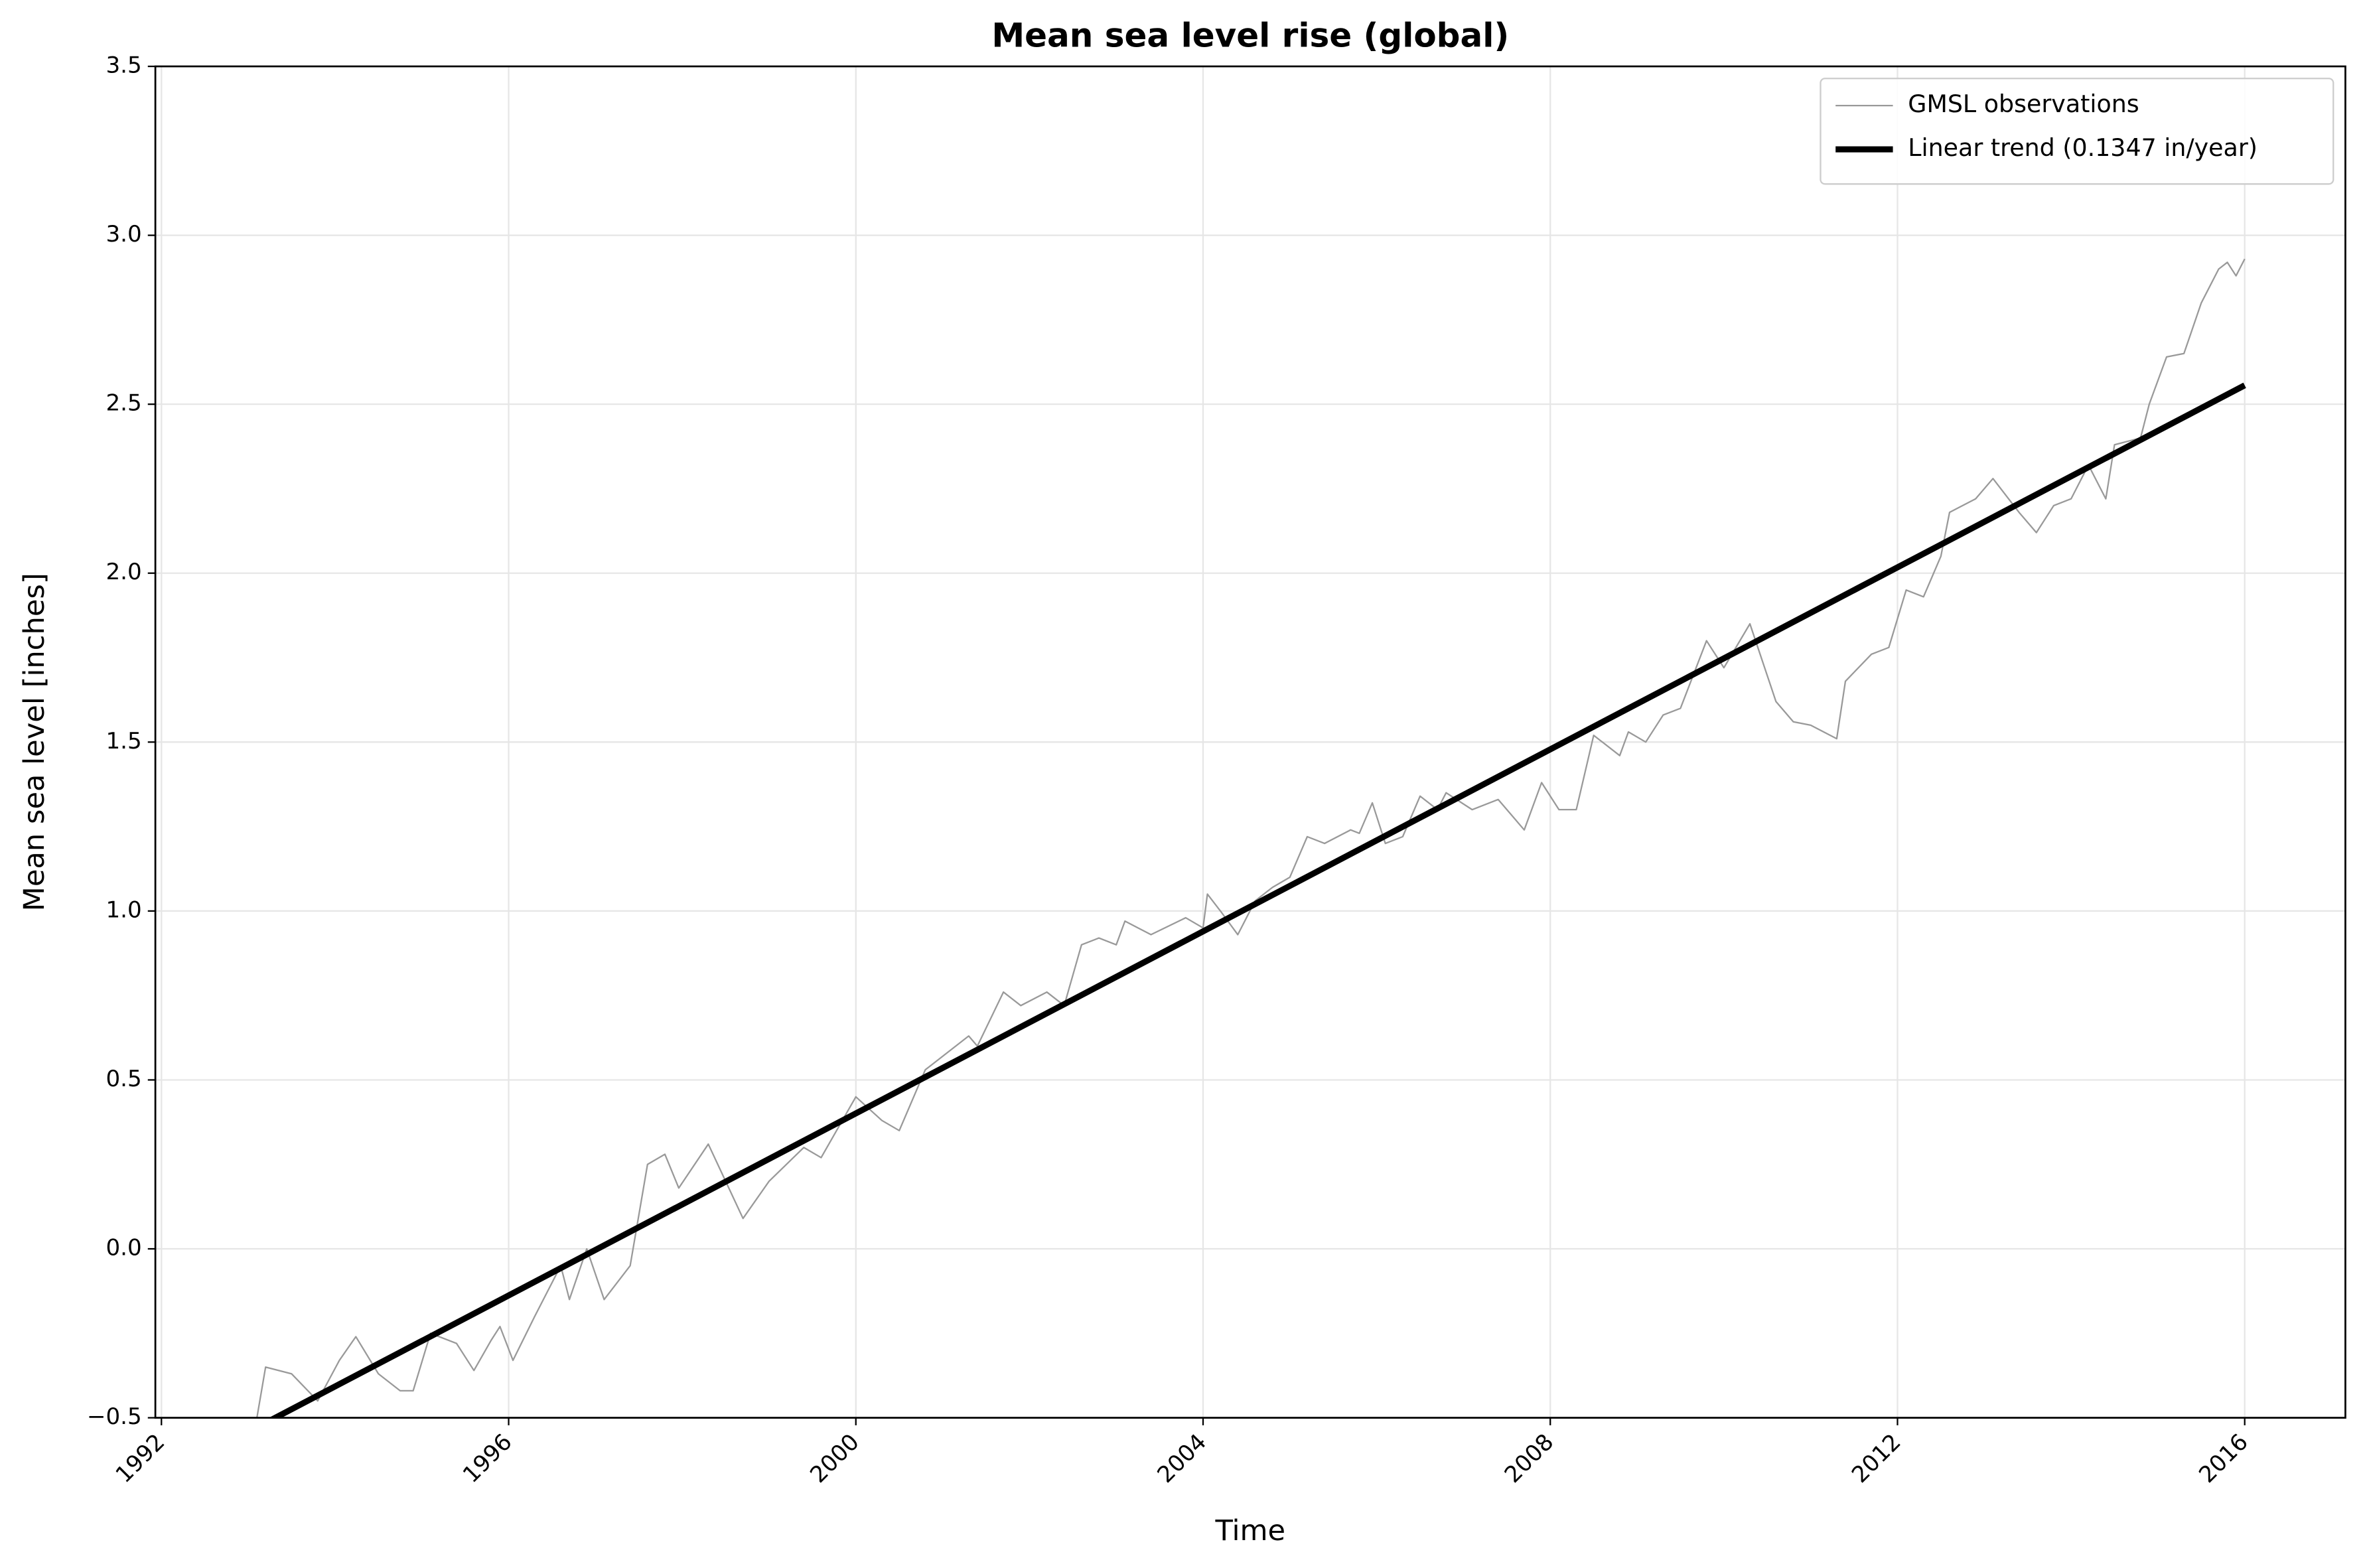 The height and width of the screenshot is (1568, 2365). I want to click on x-tick-label: 2000, so click(835, 1458).